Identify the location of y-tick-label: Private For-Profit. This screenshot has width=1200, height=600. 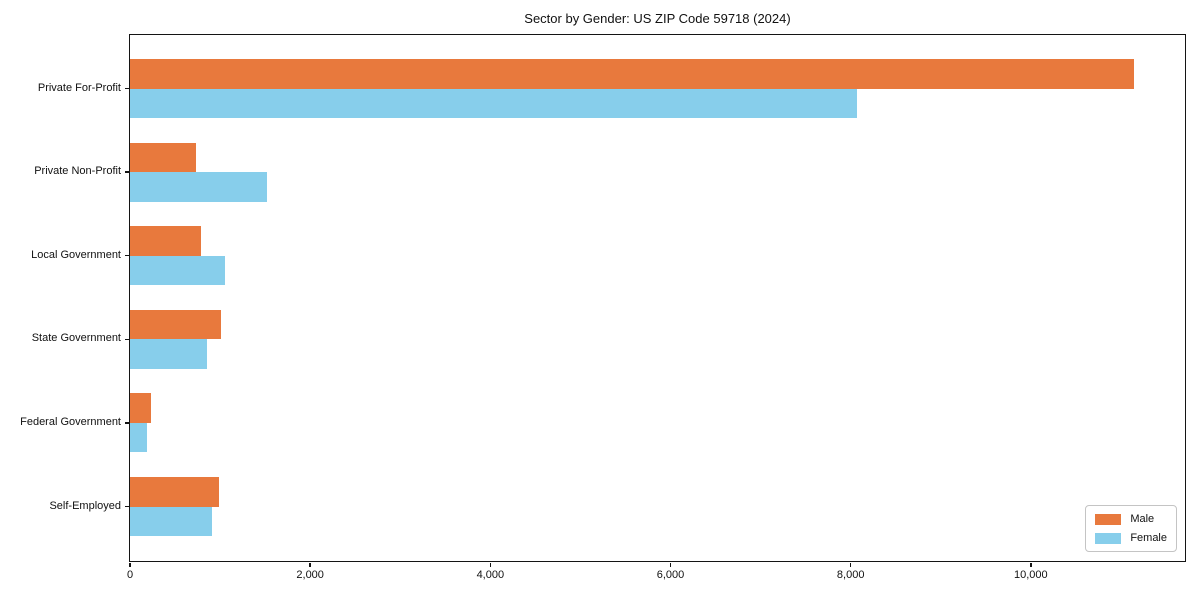
(79, 87).